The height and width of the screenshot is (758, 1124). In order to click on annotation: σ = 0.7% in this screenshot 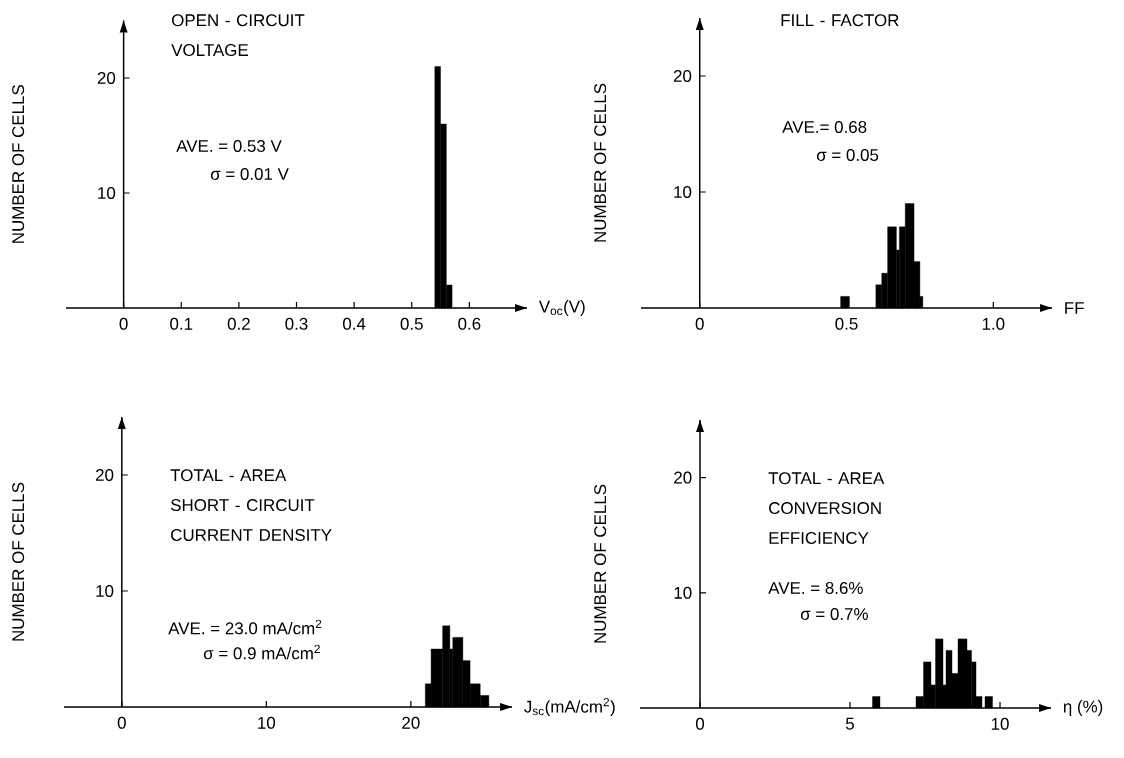, I will do `click(834, 614)`.